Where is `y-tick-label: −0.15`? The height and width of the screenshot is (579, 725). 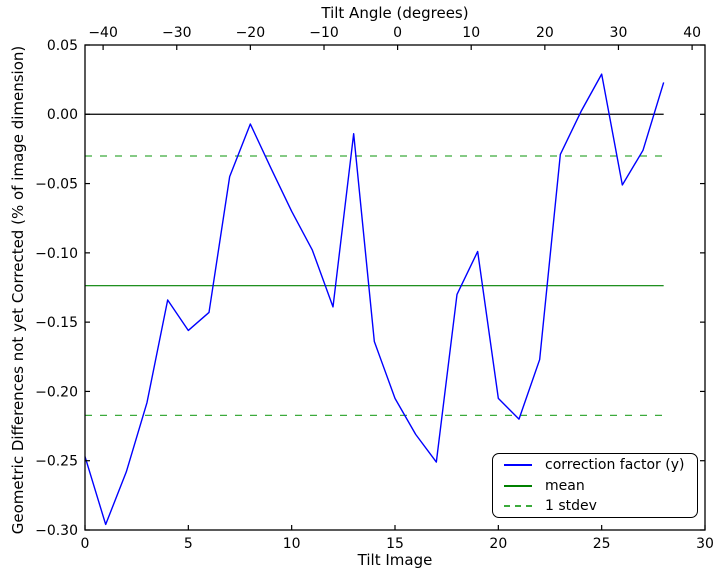 y-tick-label: −0.15 is located at coordinates (56, 323).